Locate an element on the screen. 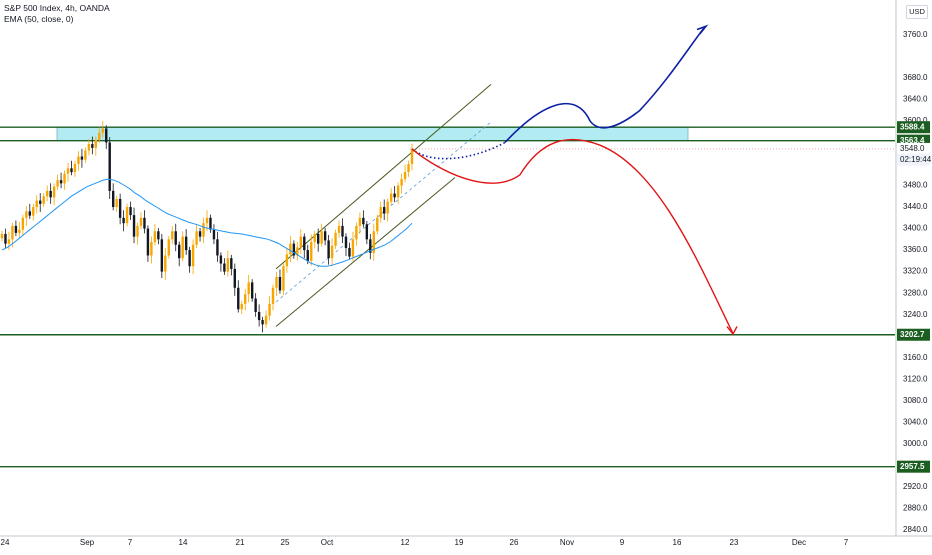 The image size is (932, 555). channel-lower-line is located at coordinates (365, 252).